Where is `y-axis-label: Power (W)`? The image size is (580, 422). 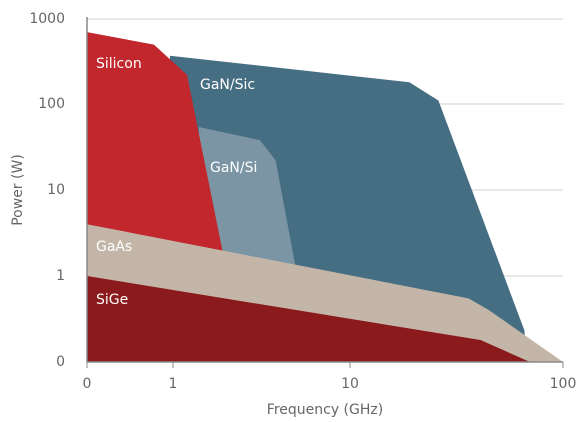
y-axis-label: Power (W) is located at coordinates (18, 190).